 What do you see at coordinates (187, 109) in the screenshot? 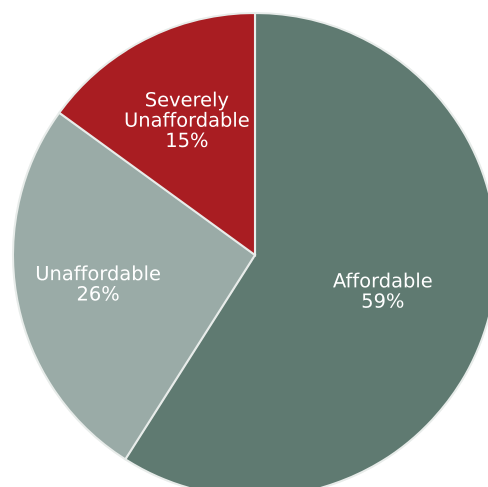
I see `slice-label: Severely Unaffordable` at bounding box center [187, 109].